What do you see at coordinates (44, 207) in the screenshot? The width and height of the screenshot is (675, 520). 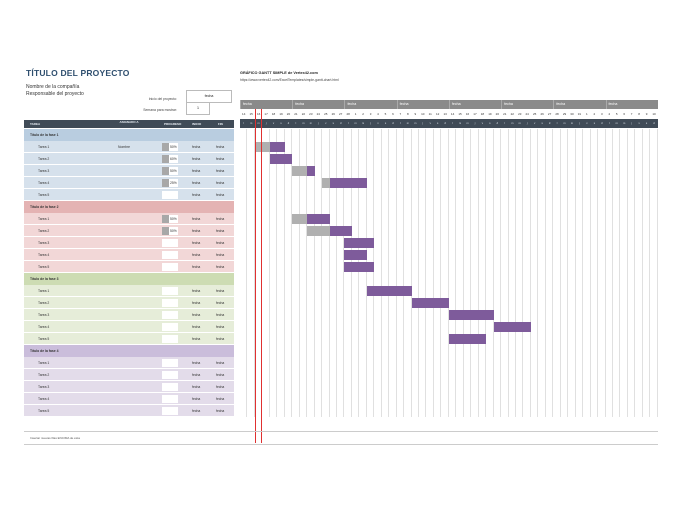 I see `phase-title: Título de la fase 2` at bounding box center [44, 207].